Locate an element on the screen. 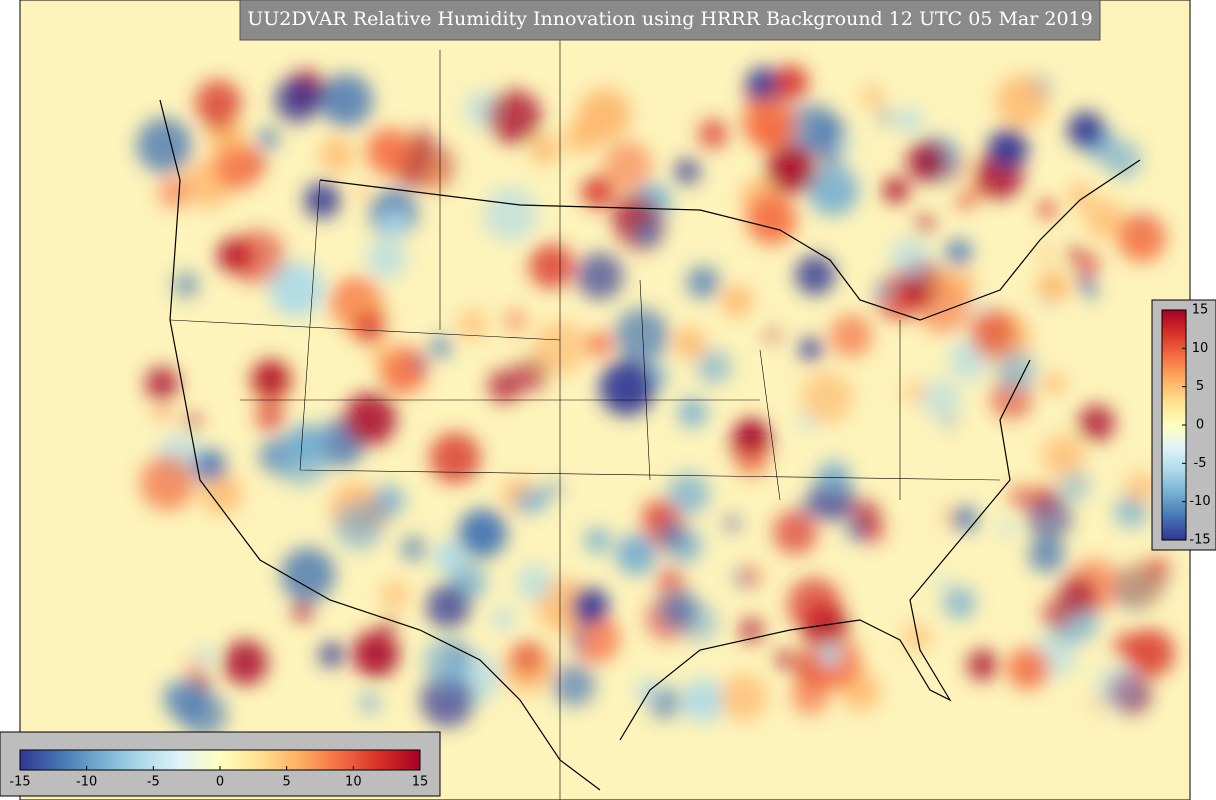 The image size is (1216, 800). tick-label: 5 is located at coordinates (1200, 386).